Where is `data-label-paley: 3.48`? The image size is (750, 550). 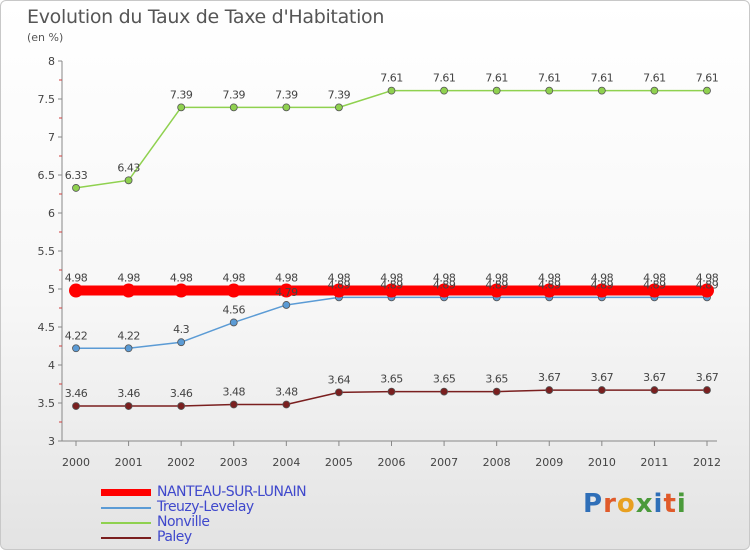 data-label-paley: 3.48 is located at coordinates (286, 392).